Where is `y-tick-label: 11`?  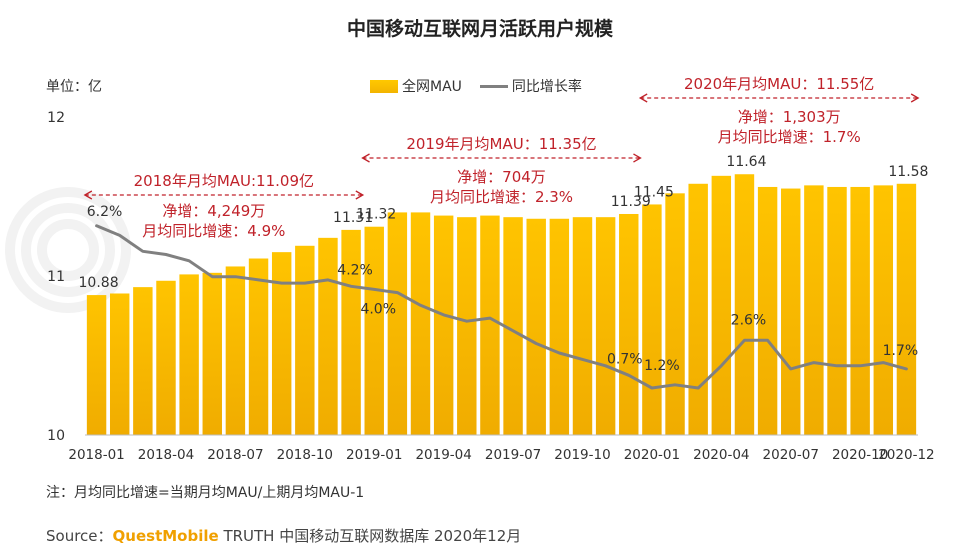 y-tick-label: 11 is located at coordinates (56, 277).